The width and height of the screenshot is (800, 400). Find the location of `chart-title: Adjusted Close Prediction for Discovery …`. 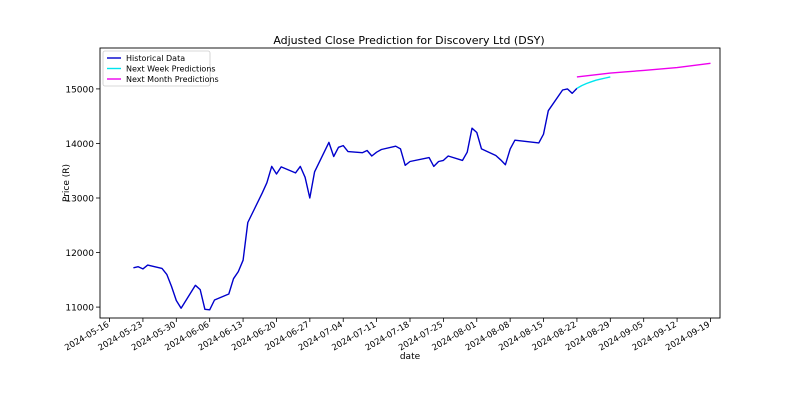

chart-title: Adjusted Close Prediction for Discovery … is located at coordinates (408, 40).